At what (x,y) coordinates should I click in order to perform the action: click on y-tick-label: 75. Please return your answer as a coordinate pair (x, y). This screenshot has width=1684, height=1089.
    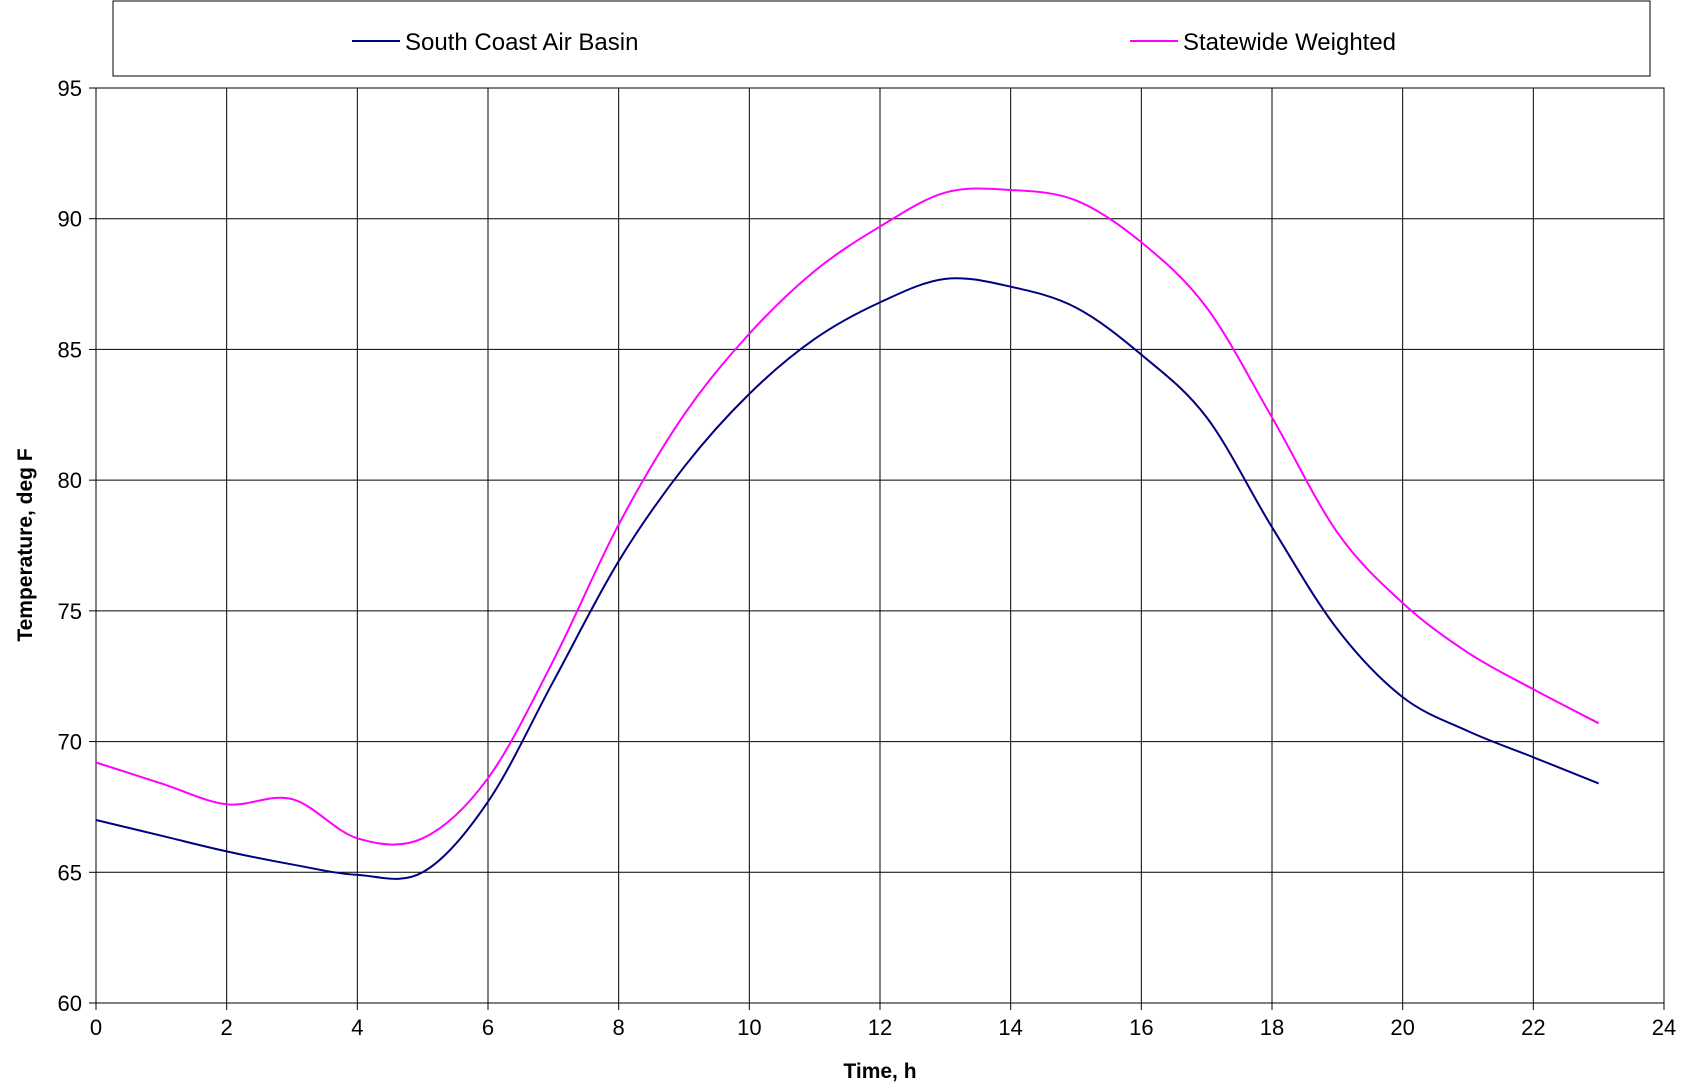
    Looking at the image, I should click on (70, 611).